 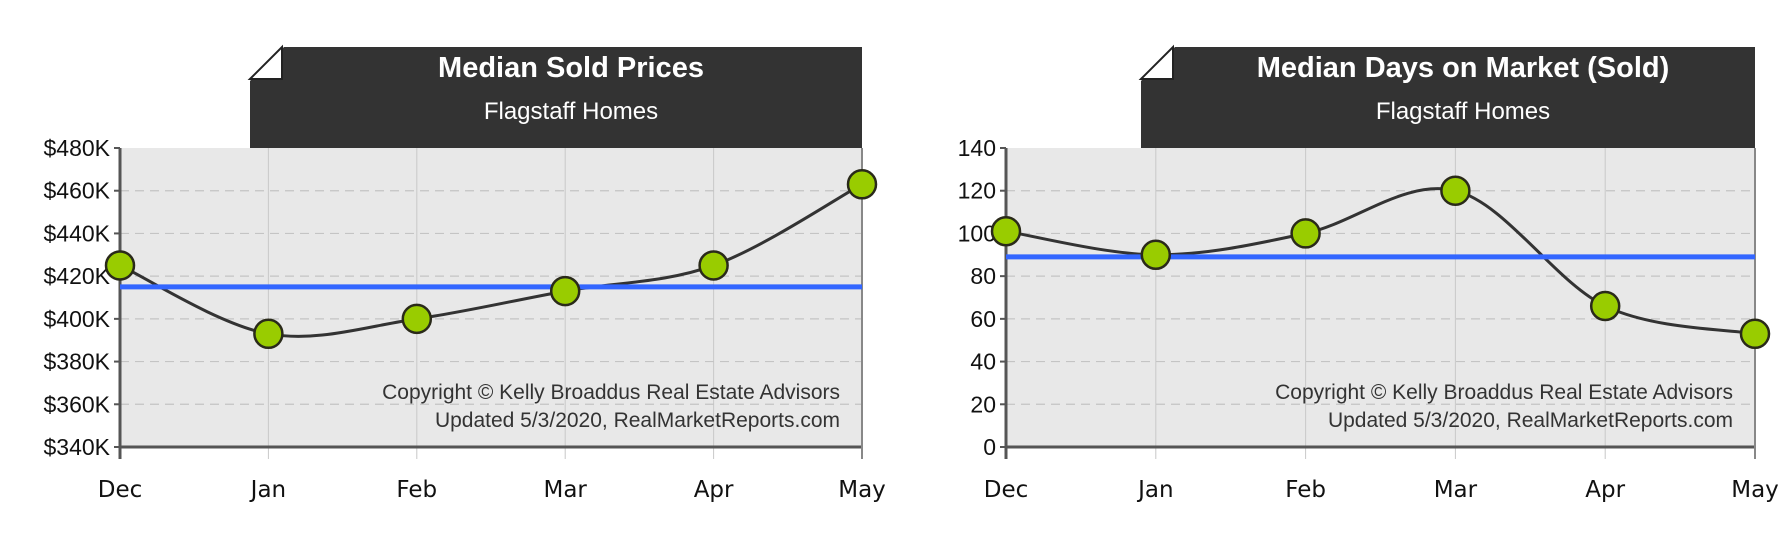 What do you see at coordinates (977, 148) in the screenshot?
I see `y-tick-label: 140` at bounding box center [977, 148].